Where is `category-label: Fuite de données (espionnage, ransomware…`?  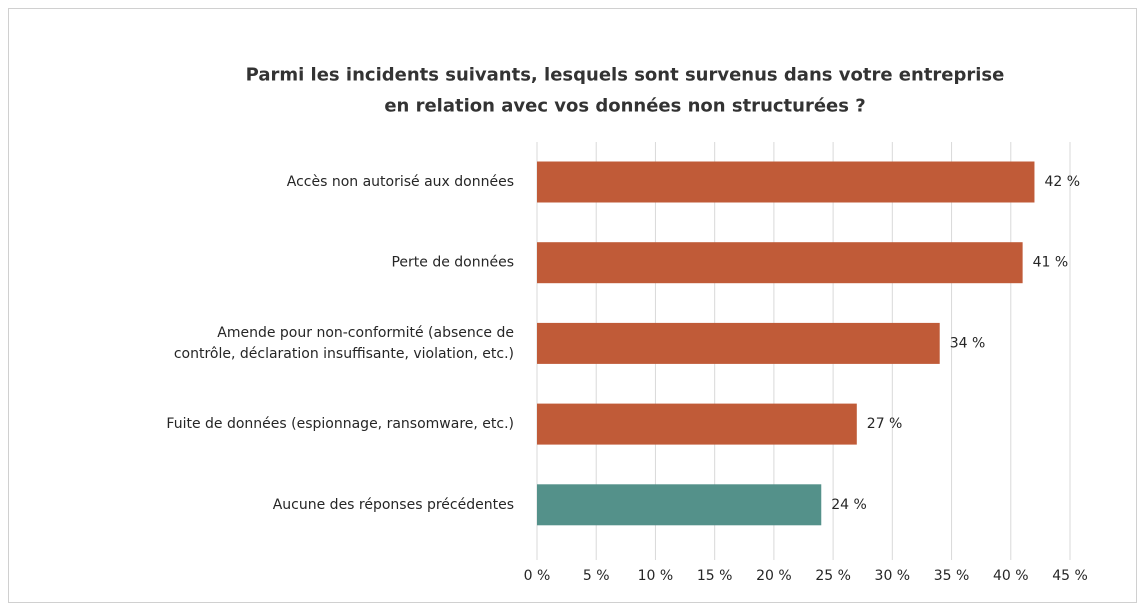 category-label: Fuite de données (espionnage, ransomware… is located at coordinates (340, 424).